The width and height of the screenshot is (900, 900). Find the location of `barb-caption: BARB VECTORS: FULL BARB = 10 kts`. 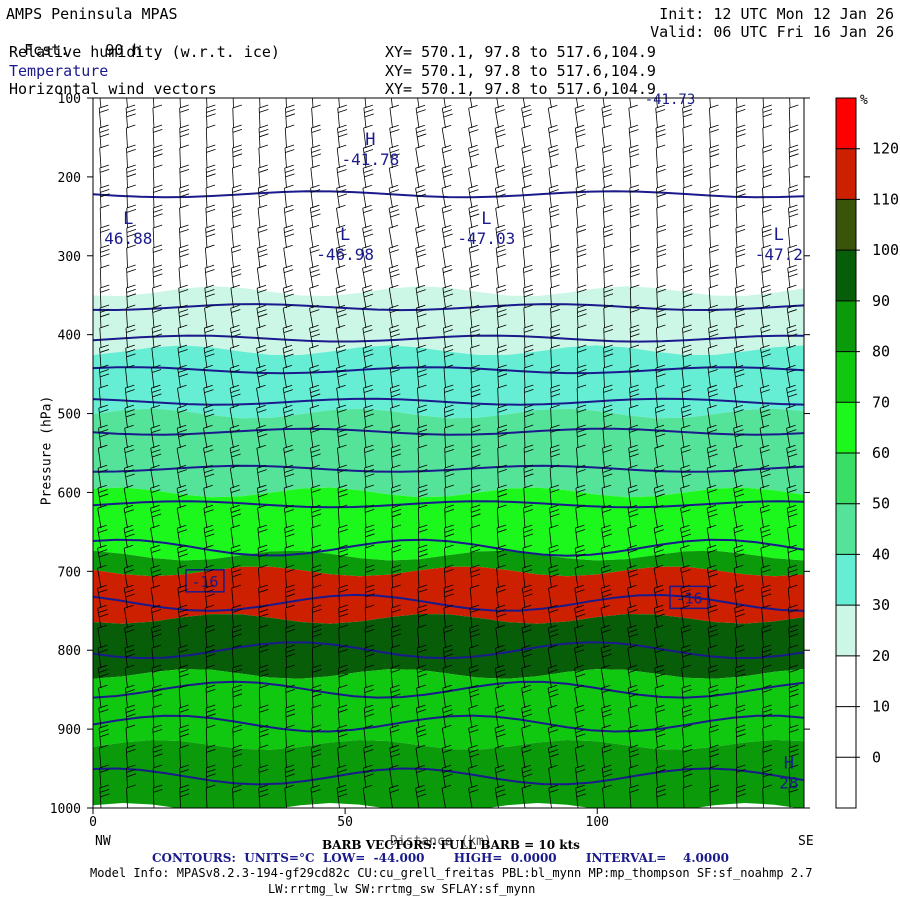

barb-caption: BARB VECTORS: FULL BARB = 10 kts is located at coordinates (451, 845).